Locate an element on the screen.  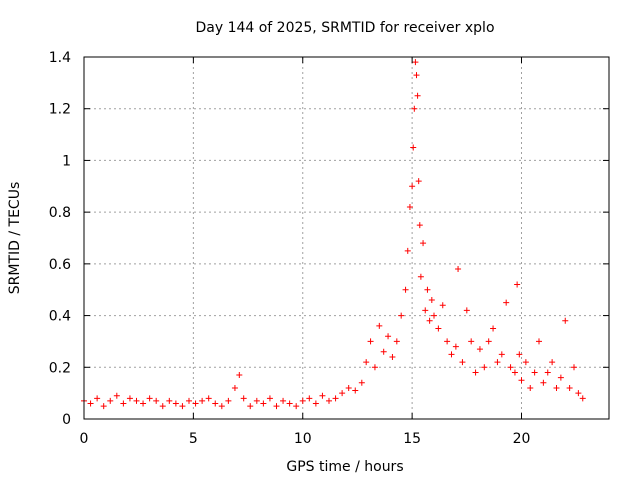
y-tick-label: 1.4 is located at coordinates (60, 58).